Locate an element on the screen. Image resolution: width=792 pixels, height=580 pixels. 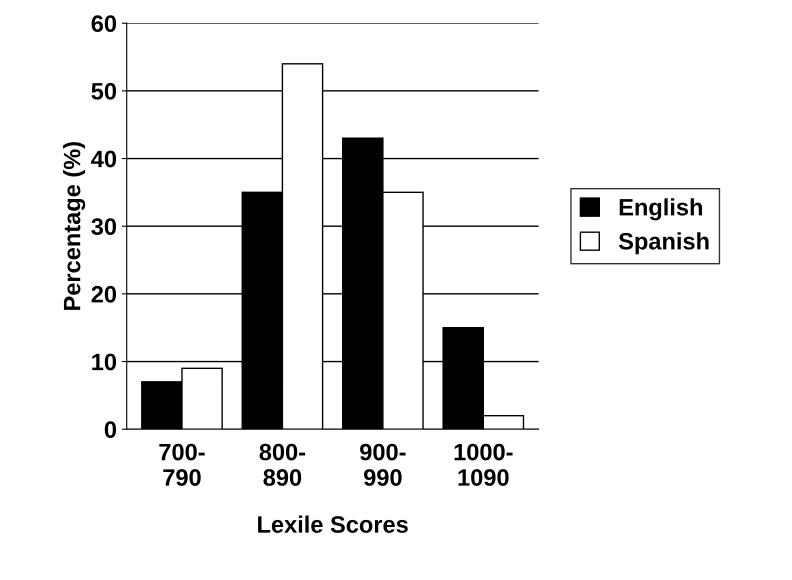
y-tick-label: 50 is located at coordinates (103, 91).